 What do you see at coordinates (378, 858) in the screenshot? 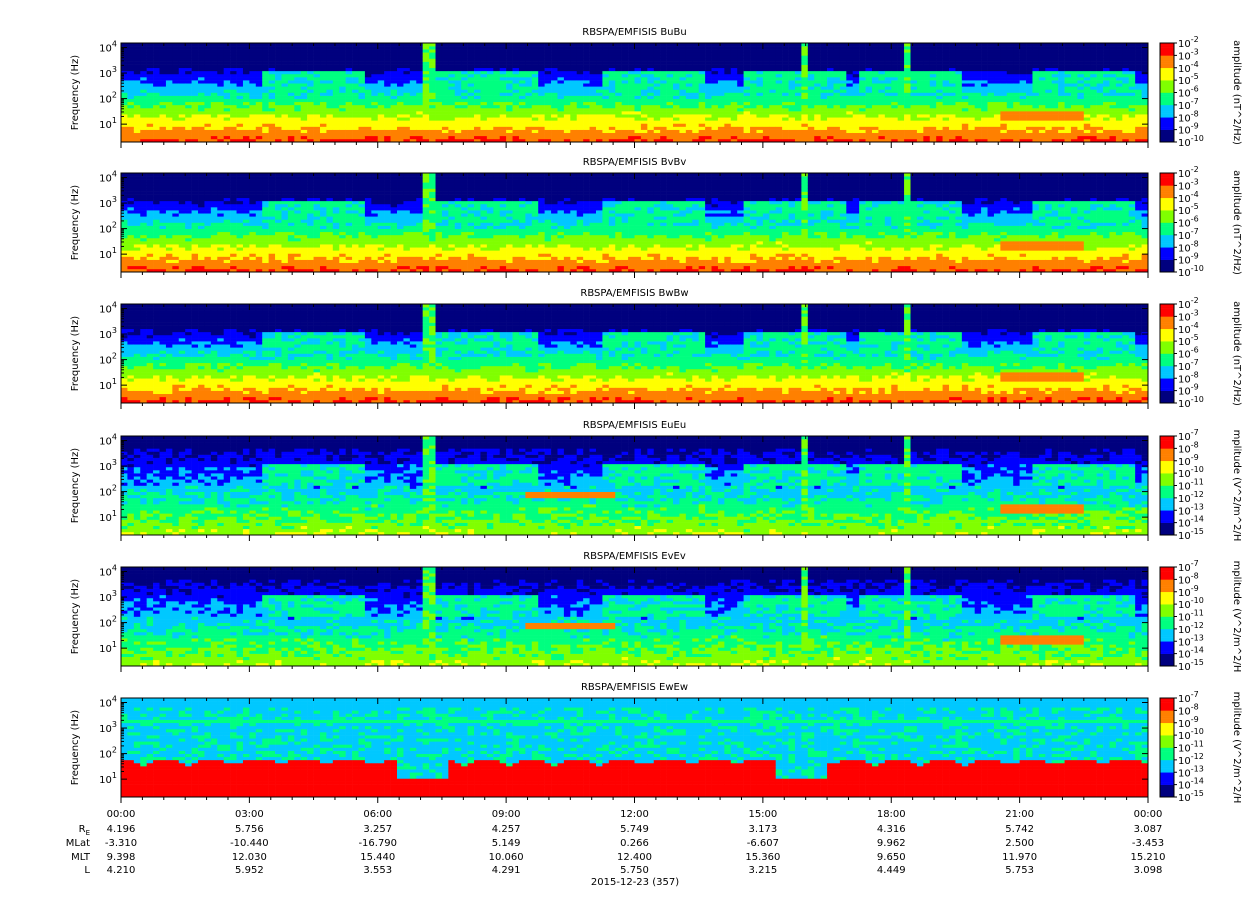
I see `ephemeris-value: 15.440` at bounding box center [378, 858].